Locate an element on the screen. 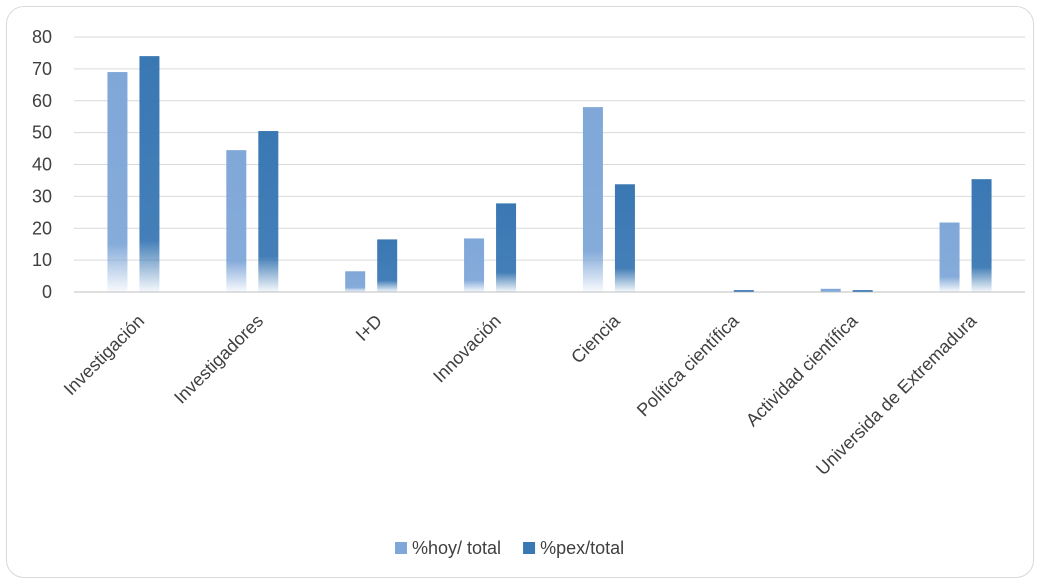 Image resolution: width=1042 pixels, height=586 pixels. y-tick-label: 40 is located at coordinates (42, 165).